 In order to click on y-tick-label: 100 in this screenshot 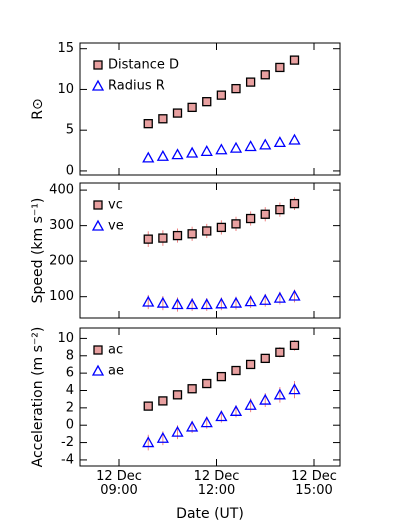, I will do `click(61, 296)`.